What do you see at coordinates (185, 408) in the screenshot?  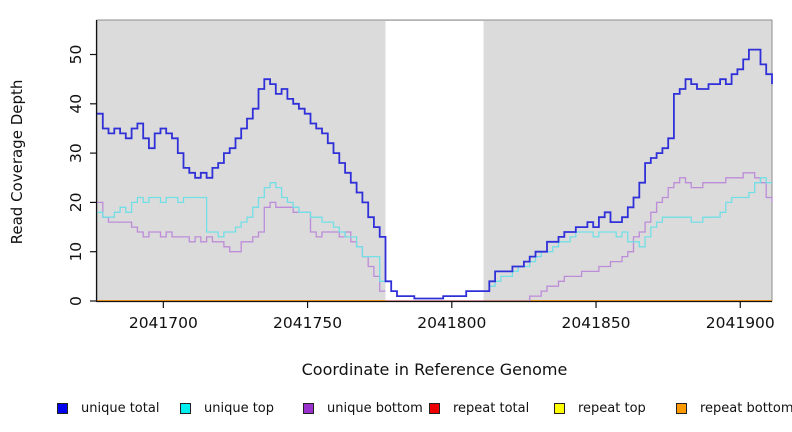 I see `legend-swatch-unique-top-icon` at bounding box center [185, 408].